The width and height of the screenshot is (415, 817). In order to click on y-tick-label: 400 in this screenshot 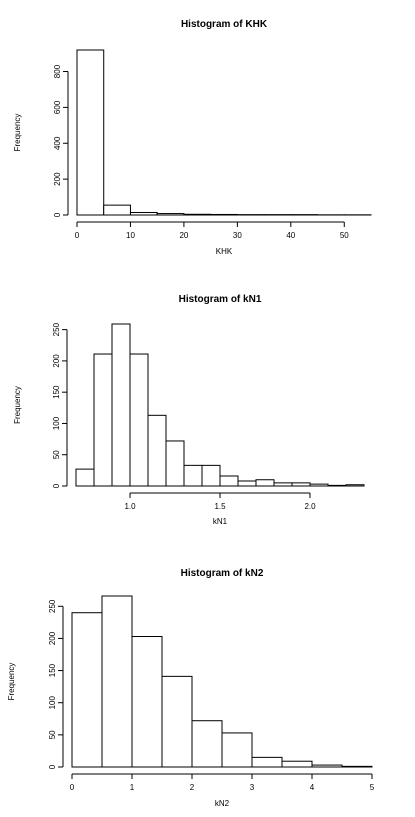, I will do `click(57, 143)`.